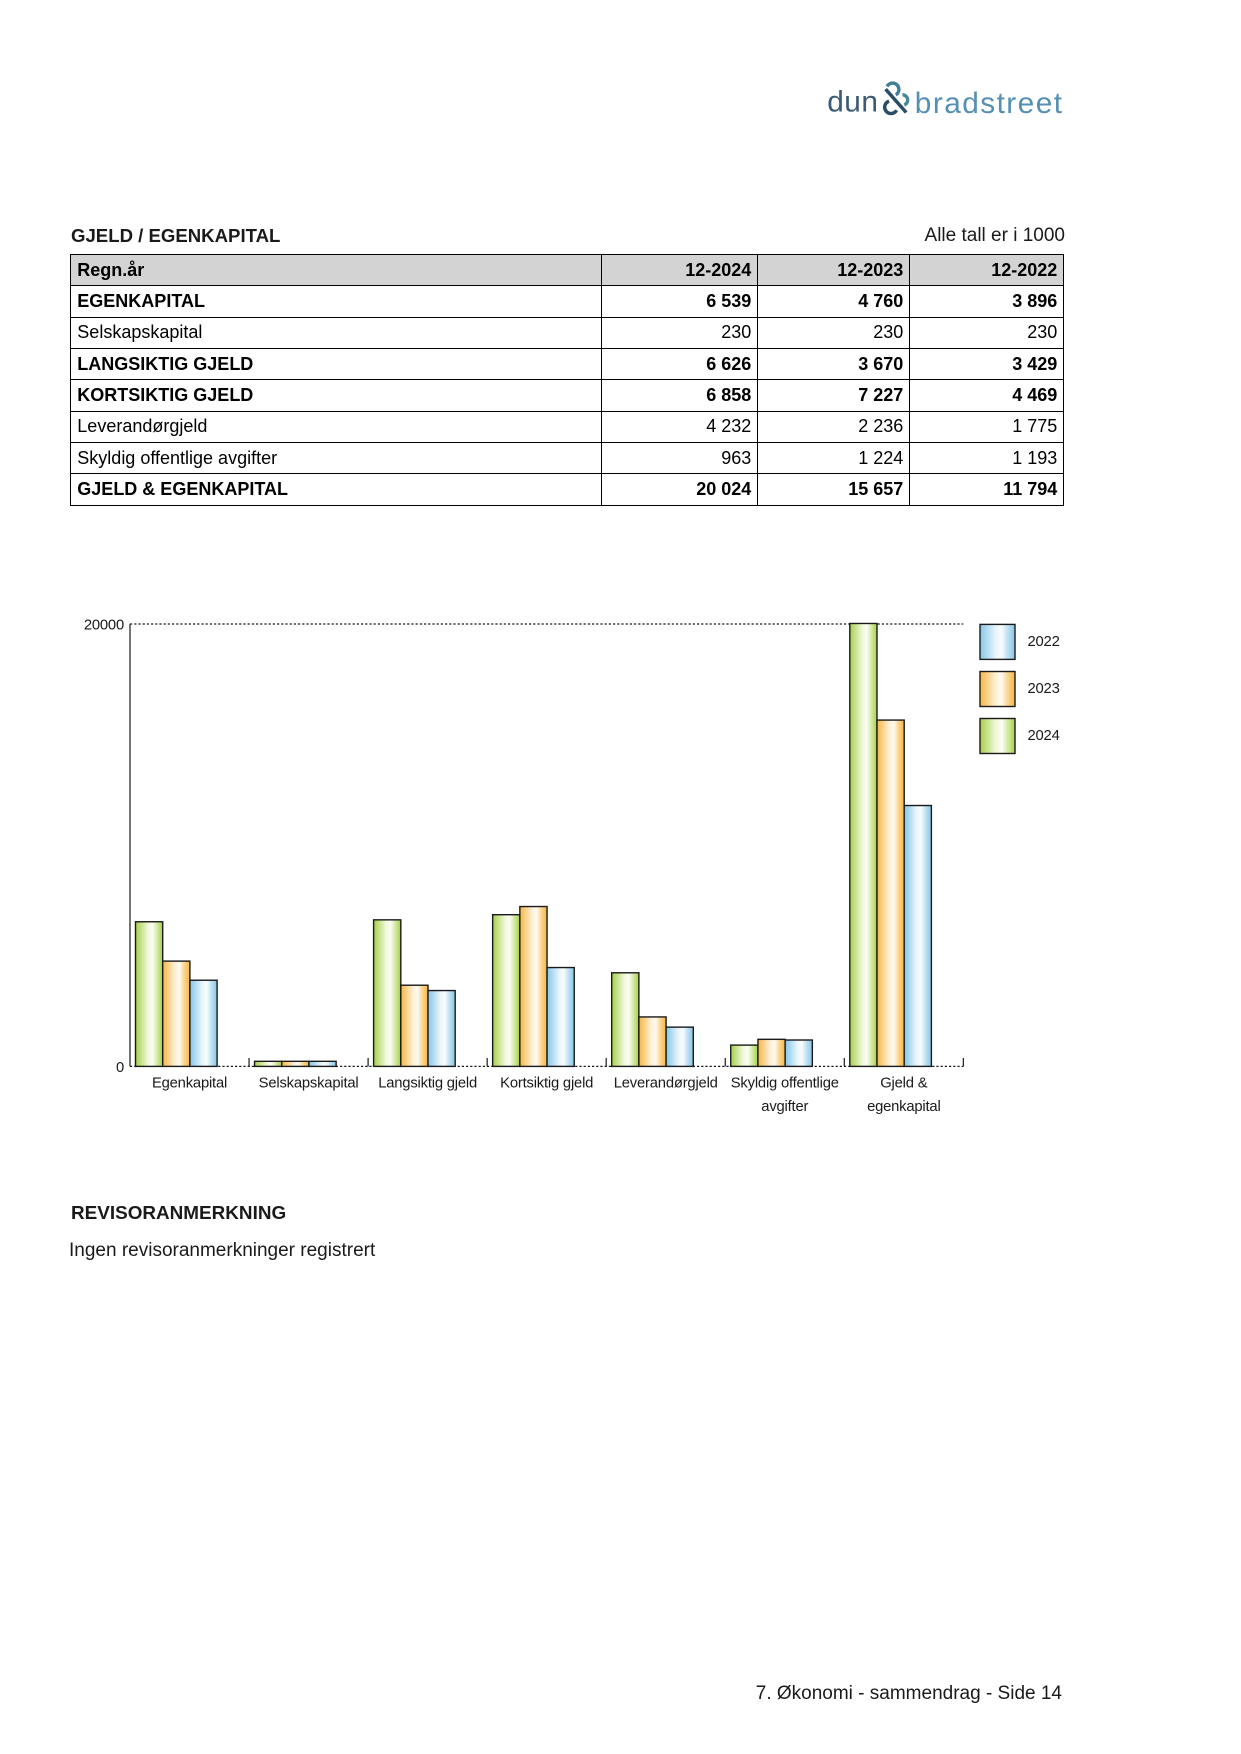 This screenshot has width=1241, height=1754. I want to click on svg-text: Gjeld &, so click(903, 1083).